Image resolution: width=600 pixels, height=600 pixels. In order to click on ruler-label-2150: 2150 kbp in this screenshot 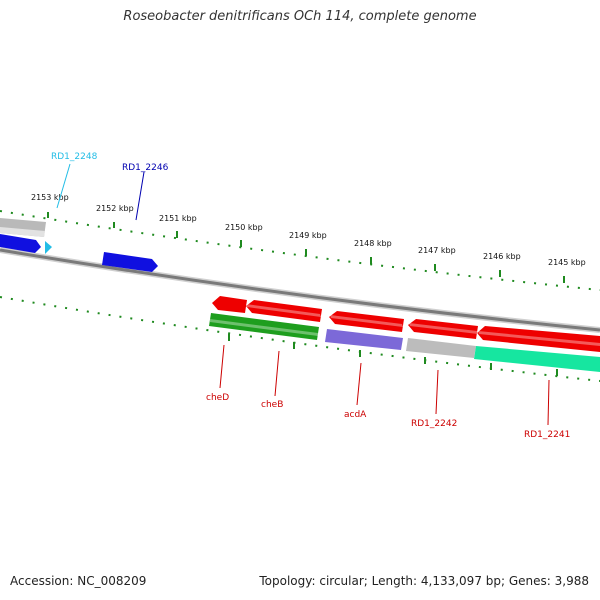, I will do `click(244, 227)`.